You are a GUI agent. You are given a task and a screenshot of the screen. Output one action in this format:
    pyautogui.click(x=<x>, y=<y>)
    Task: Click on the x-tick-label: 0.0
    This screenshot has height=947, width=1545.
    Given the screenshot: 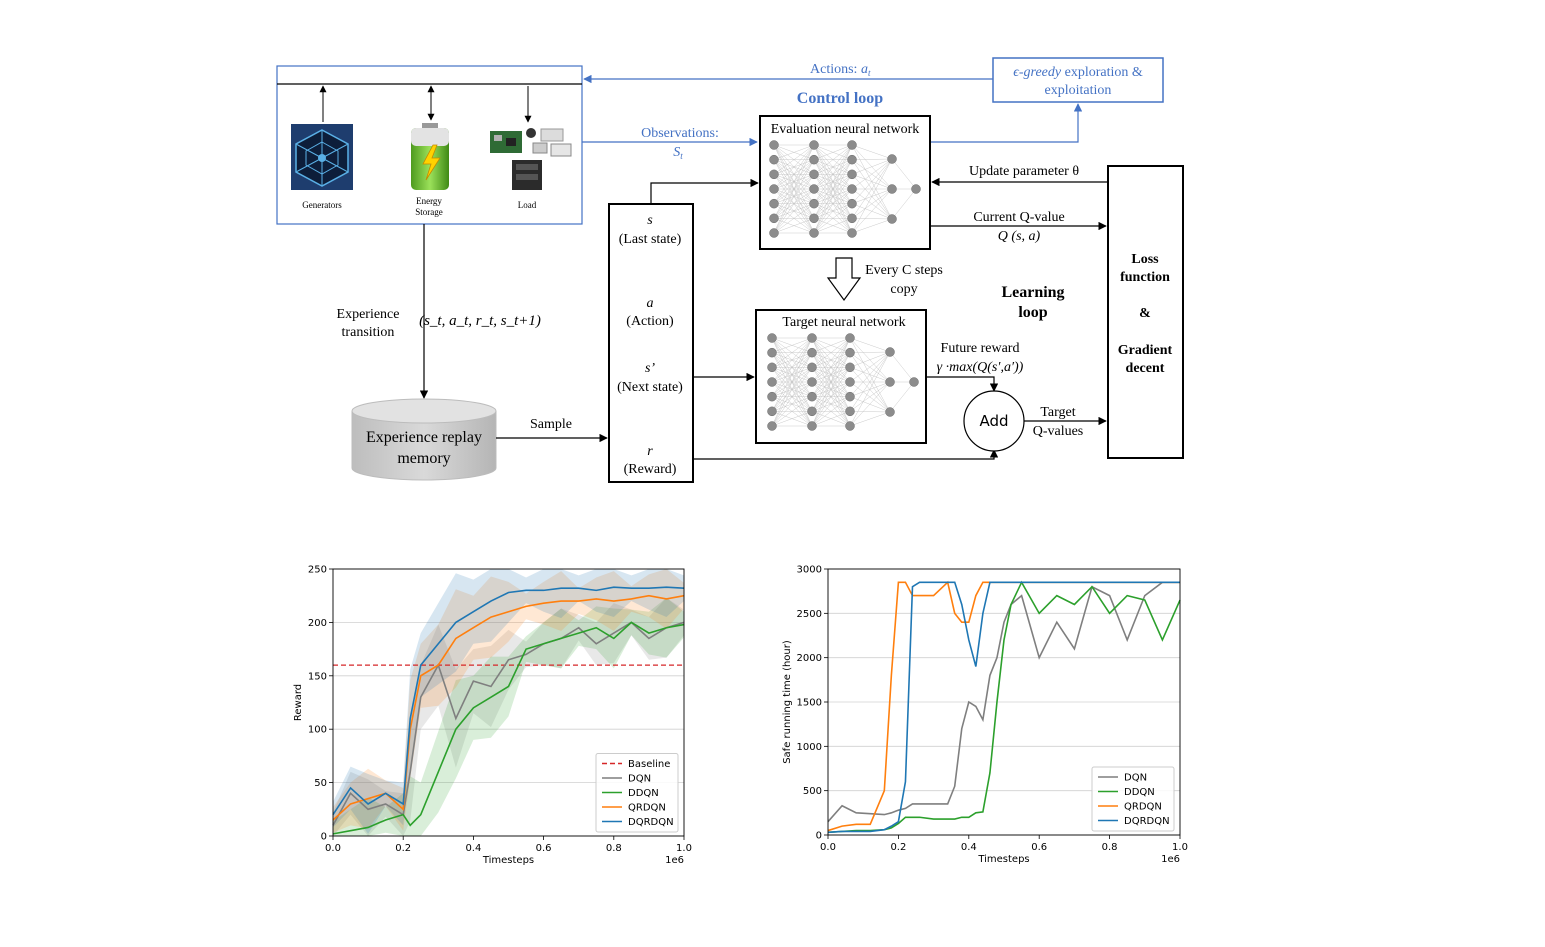 What is the action you would take?
    pyautogui.click(x=828, y=847)
    